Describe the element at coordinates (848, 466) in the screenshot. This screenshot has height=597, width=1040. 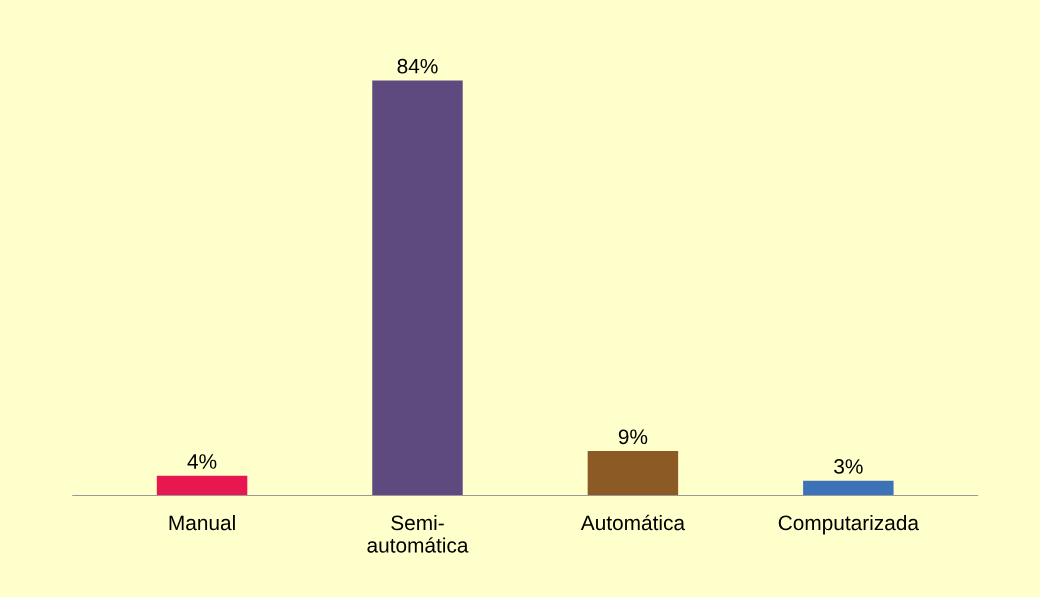
I see `data-label: 3%` at that location.